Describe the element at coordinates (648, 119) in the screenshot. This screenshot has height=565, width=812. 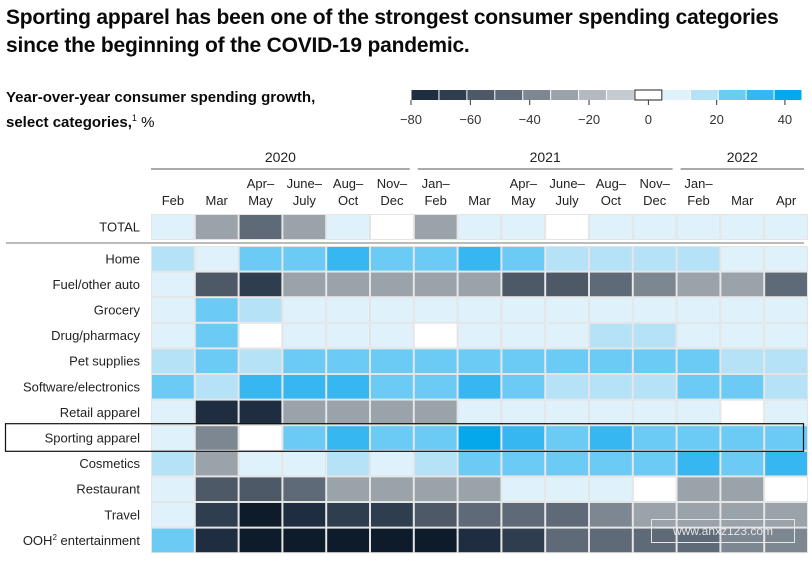
I see `legend-tick-label: 0` at that location.